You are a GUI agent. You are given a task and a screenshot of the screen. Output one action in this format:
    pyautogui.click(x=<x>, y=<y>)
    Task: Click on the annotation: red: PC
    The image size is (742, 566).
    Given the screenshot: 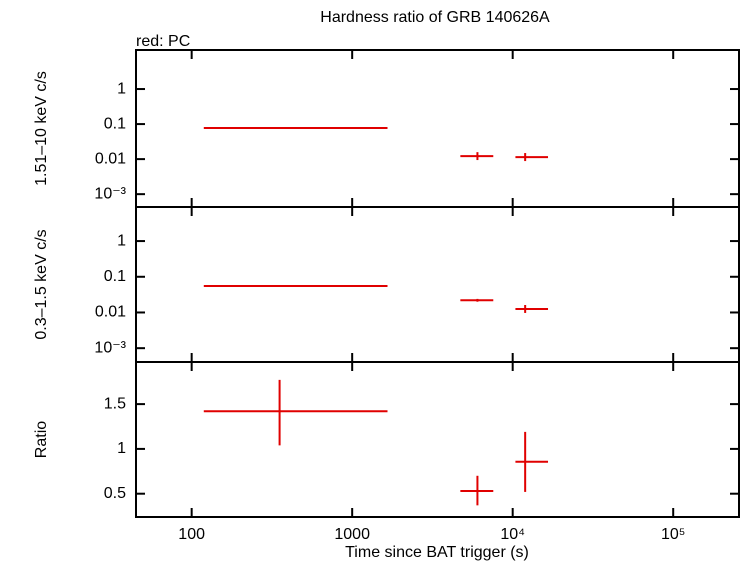 What is the action you would take?
    pyautogui.click(x=163, y=41)
    